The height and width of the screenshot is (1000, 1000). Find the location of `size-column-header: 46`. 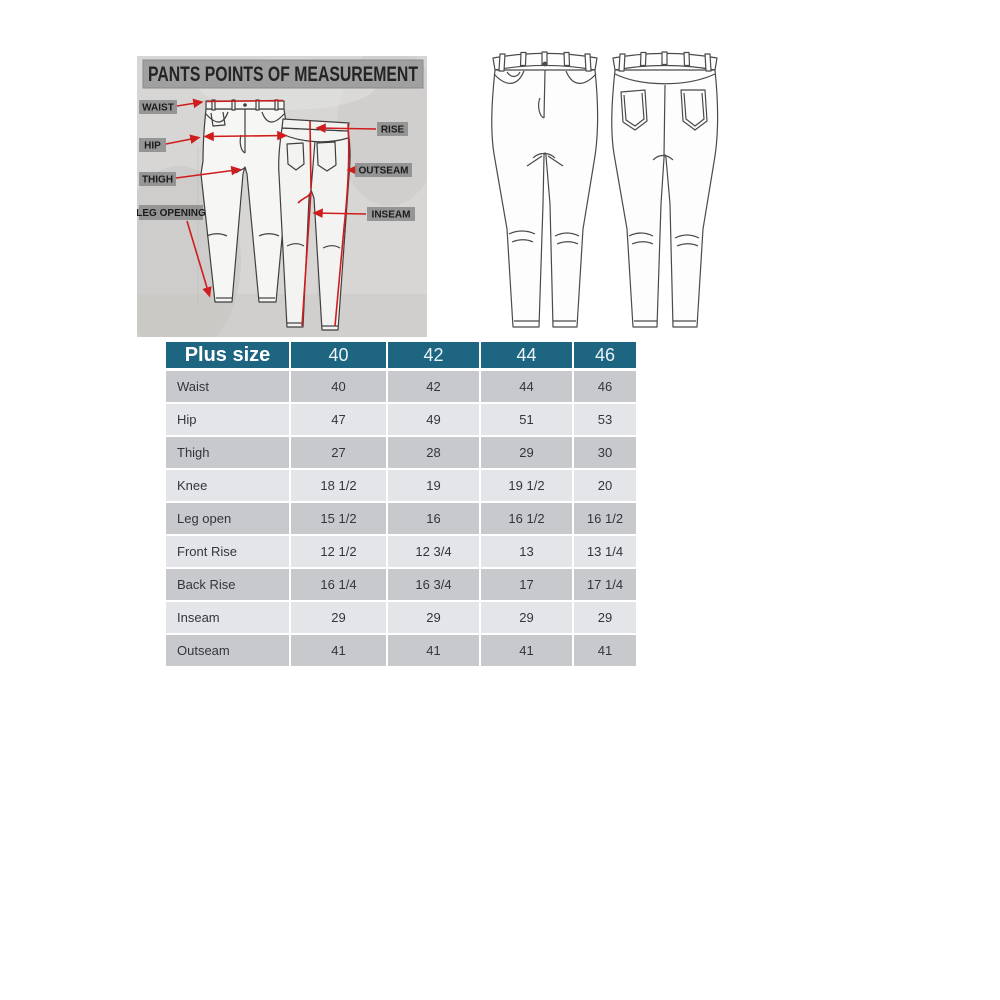

size-column-header: 46 is located at coordinates (605, 355).